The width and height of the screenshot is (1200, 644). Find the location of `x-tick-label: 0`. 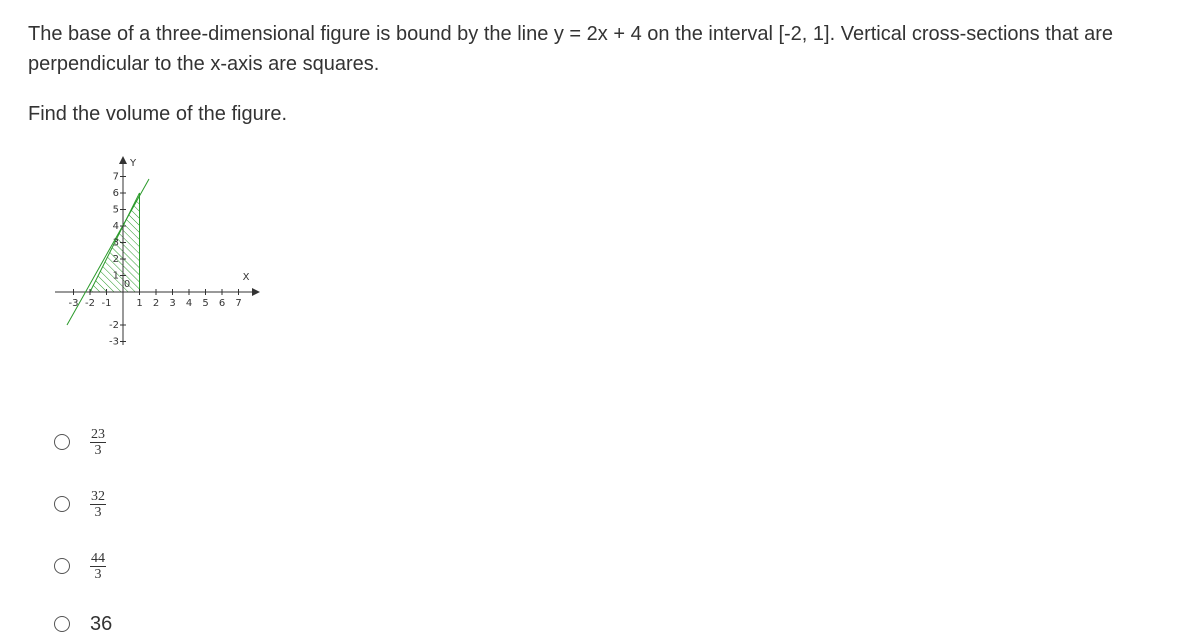

x-tick-label: 0 is located at coordinates (127, 284).